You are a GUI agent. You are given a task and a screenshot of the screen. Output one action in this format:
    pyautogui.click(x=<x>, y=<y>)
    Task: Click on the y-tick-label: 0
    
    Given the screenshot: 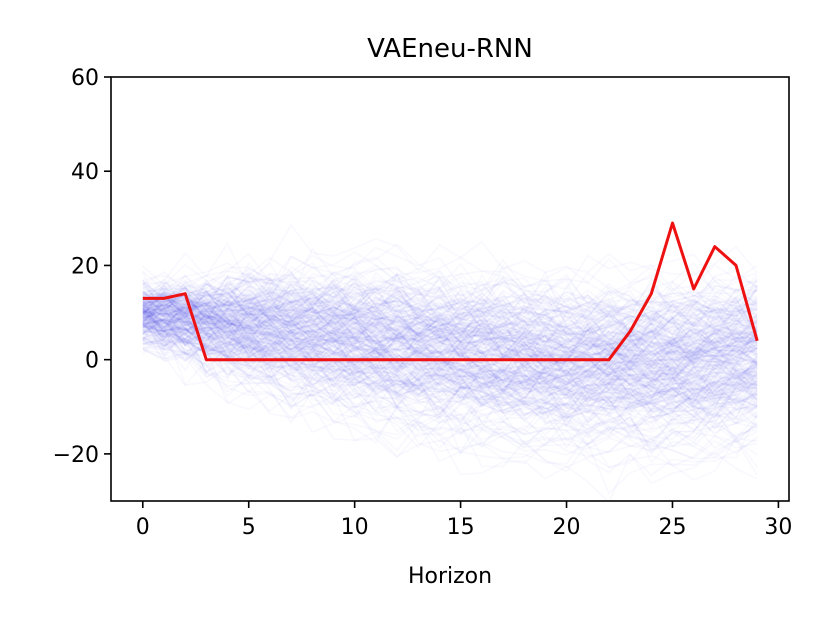 What is the action you would take?
    pyautogui.click(x=92, y=361)
    